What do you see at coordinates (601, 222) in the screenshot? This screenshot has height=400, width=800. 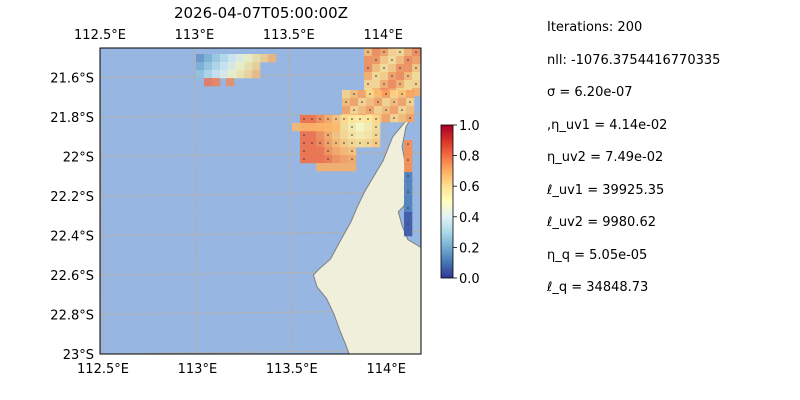 I see `stat-ell-uv2: ℓ_uv2 = 9980.62` at bounding box center [601, 222].